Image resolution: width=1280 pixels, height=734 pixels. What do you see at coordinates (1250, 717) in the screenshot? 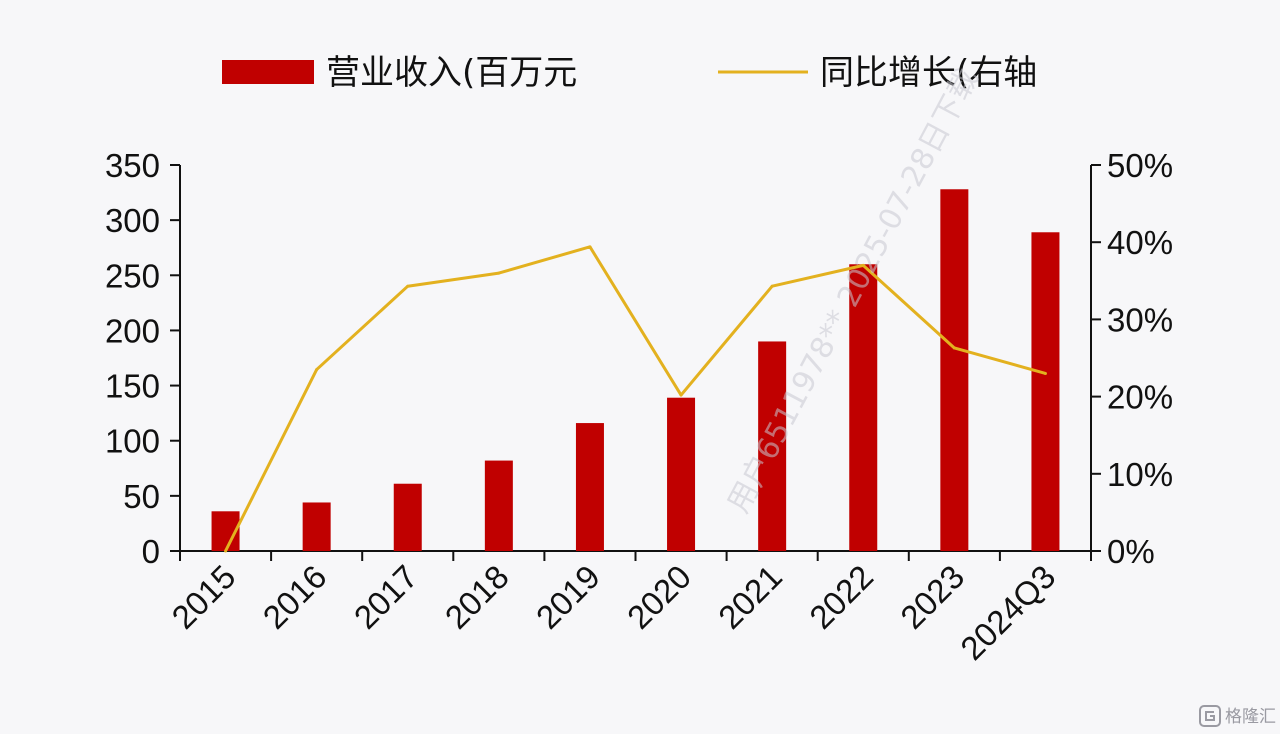
I see `brand-text: 格隆汇` at bounding box center [1250, 717].